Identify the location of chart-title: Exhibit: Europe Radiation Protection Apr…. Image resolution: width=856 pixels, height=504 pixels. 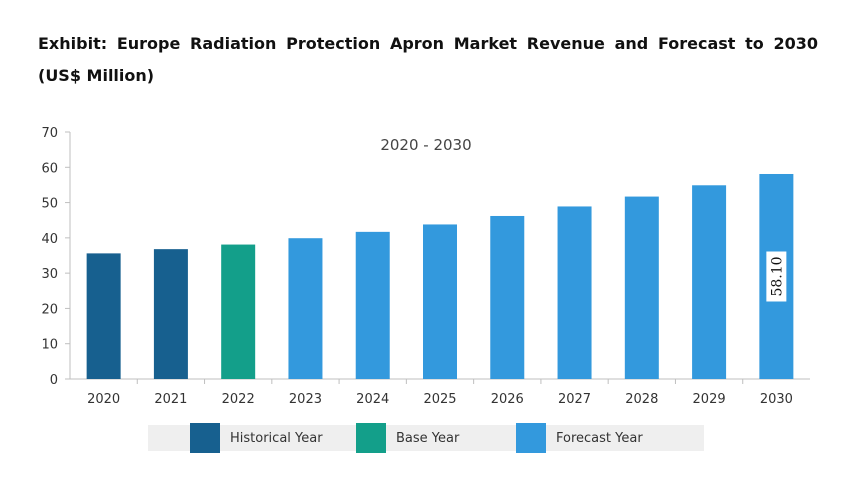
(428, 59).